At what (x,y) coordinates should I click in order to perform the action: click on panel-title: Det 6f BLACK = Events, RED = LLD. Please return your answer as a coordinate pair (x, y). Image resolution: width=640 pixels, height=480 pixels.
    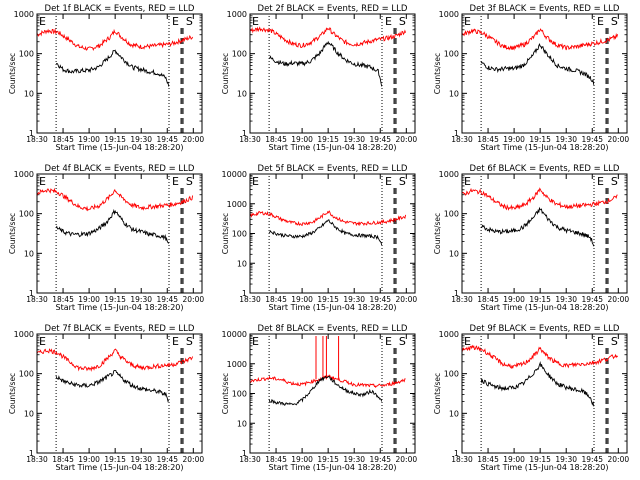
    Looking at the image, I should click on (545, 169).